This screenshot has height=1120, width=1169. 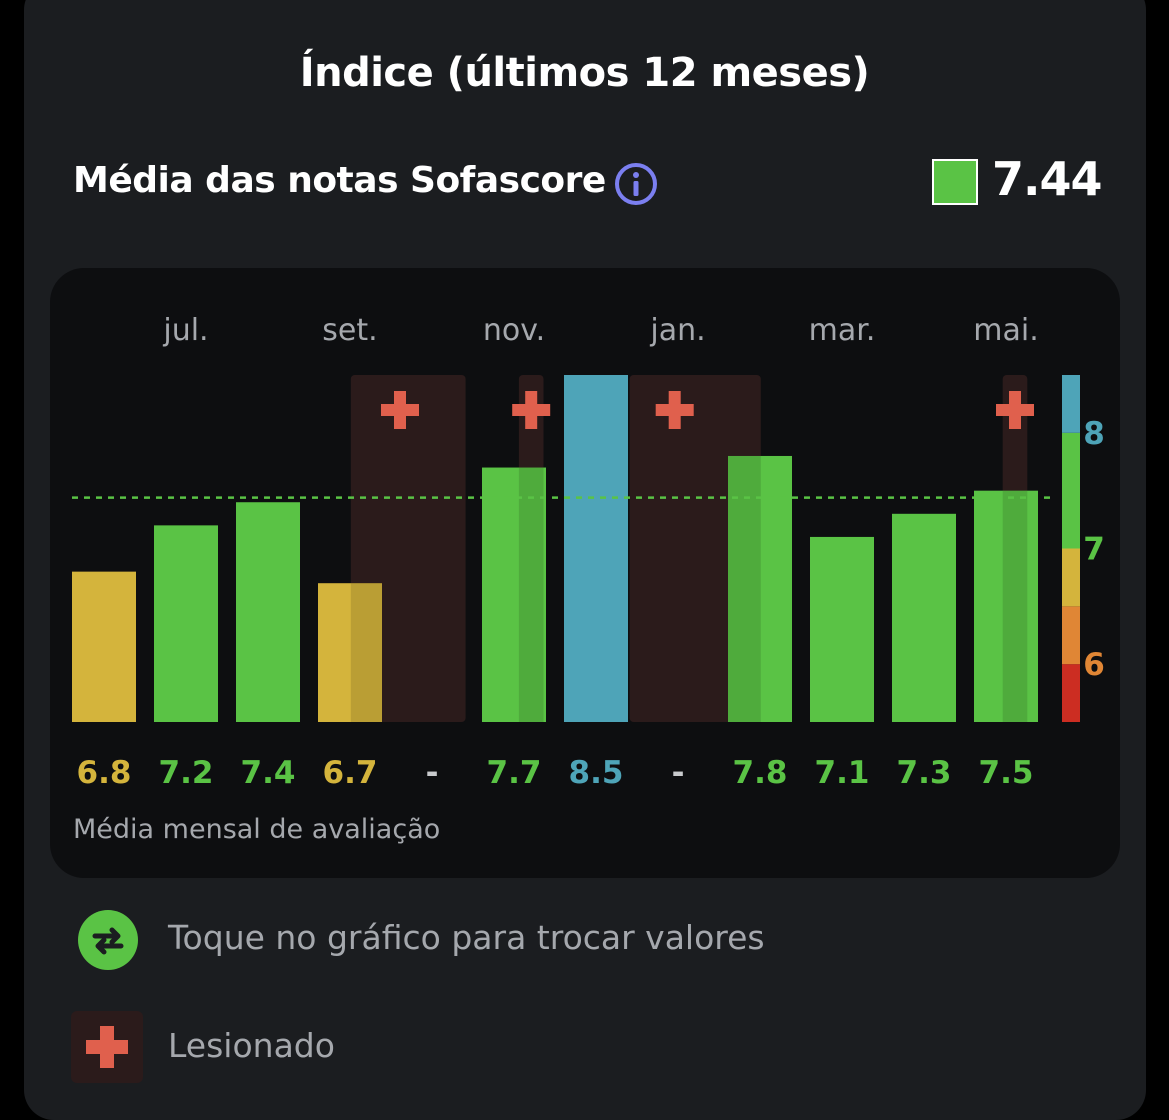 What do you see at coordinates (636, 184) in the screenshot?
I see `info-icon` at bounding box center [636, 184].